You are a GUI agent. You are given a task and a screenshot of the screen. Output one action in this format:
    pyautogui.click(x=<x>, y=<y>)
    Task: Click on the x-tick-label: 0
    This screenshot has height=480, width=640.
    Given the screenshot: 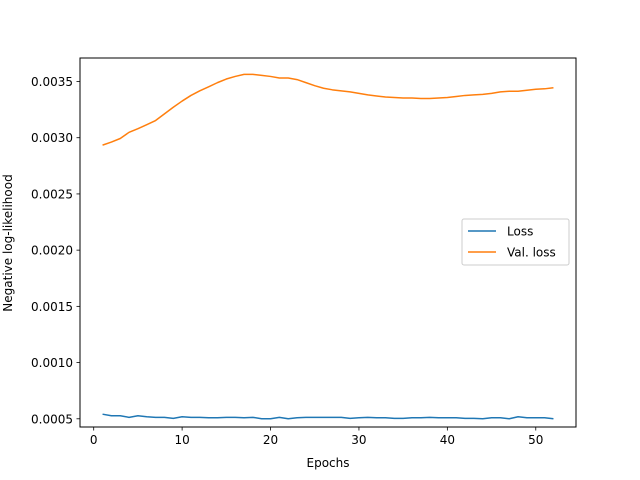 What is the action you would take?
    pyautogui.click(x=94, y=440)
    